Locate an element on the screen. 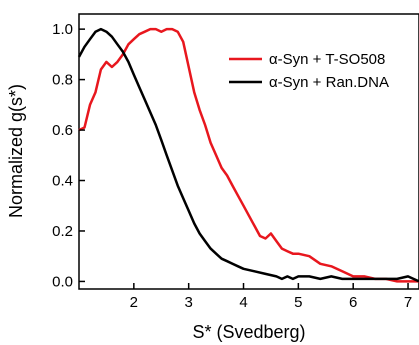  legend-label-tso508: α-Syn + T-SO508 is located at coordinates (327, 59).